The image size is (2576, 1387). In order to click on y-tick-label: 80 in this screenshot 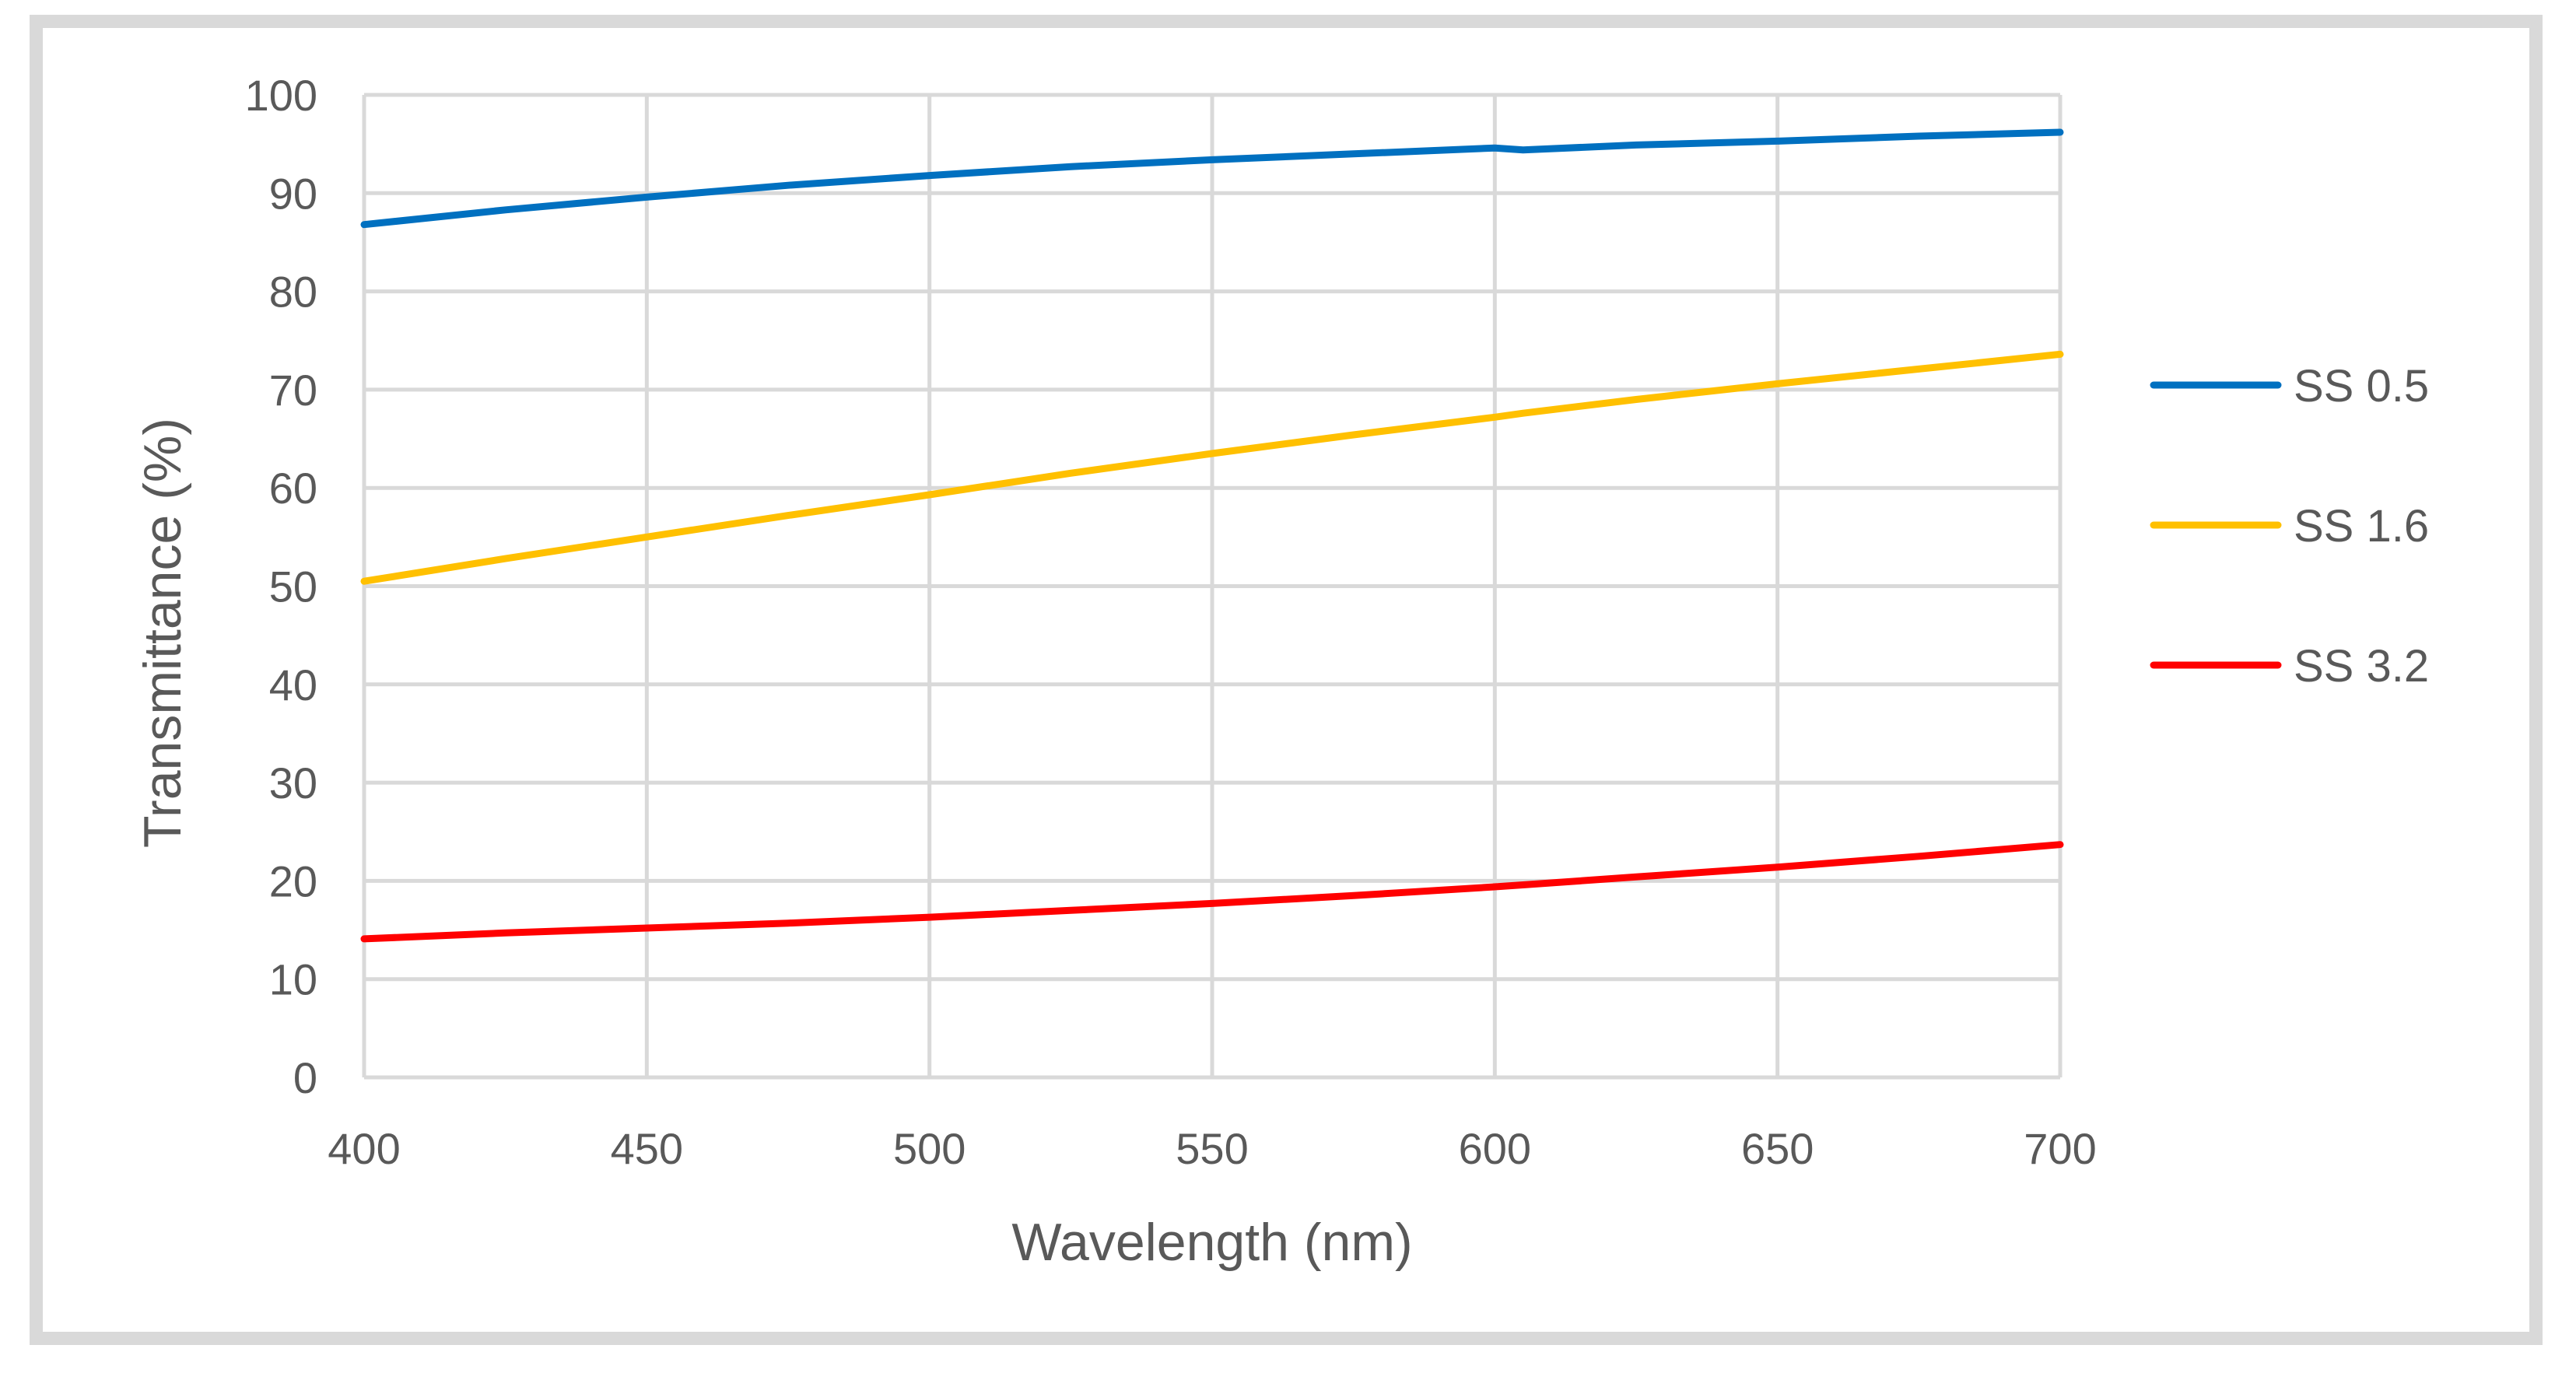, I will do `click(293, 292)`.